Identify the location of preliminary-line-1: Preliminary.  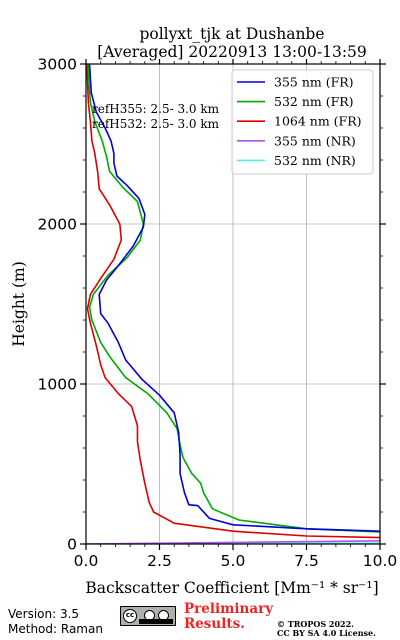
(229, 609).